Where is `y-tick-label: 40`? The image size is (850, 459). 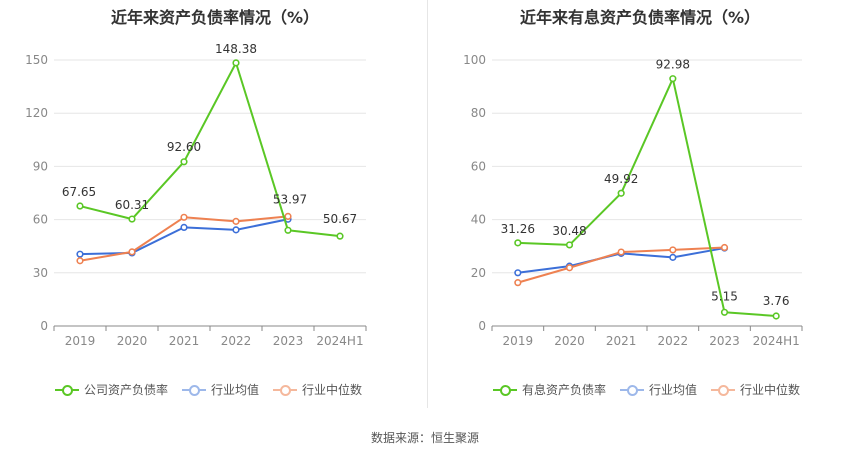
y-tick-label: 40 is located at coordinates (478, 220).